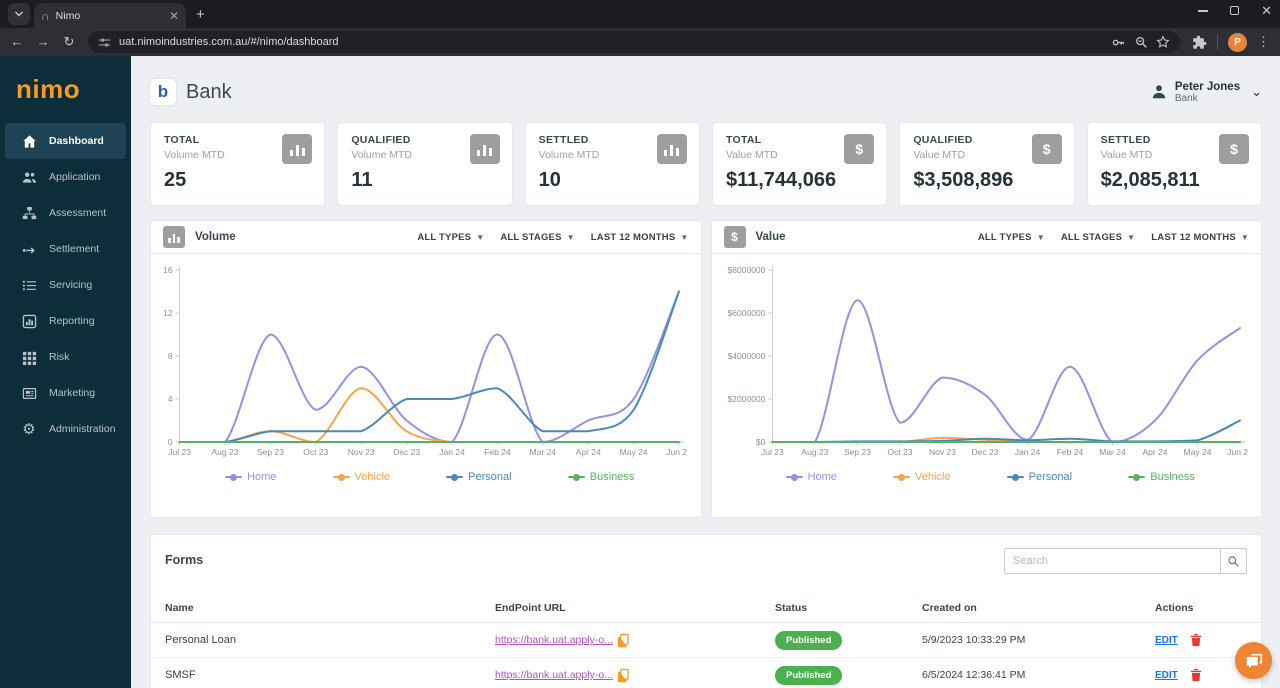  What do you see at coordinates (65, 285) in the screenshot?
I see `sidebar-item-servicing: Servicing` at bounding box center [65, 285].